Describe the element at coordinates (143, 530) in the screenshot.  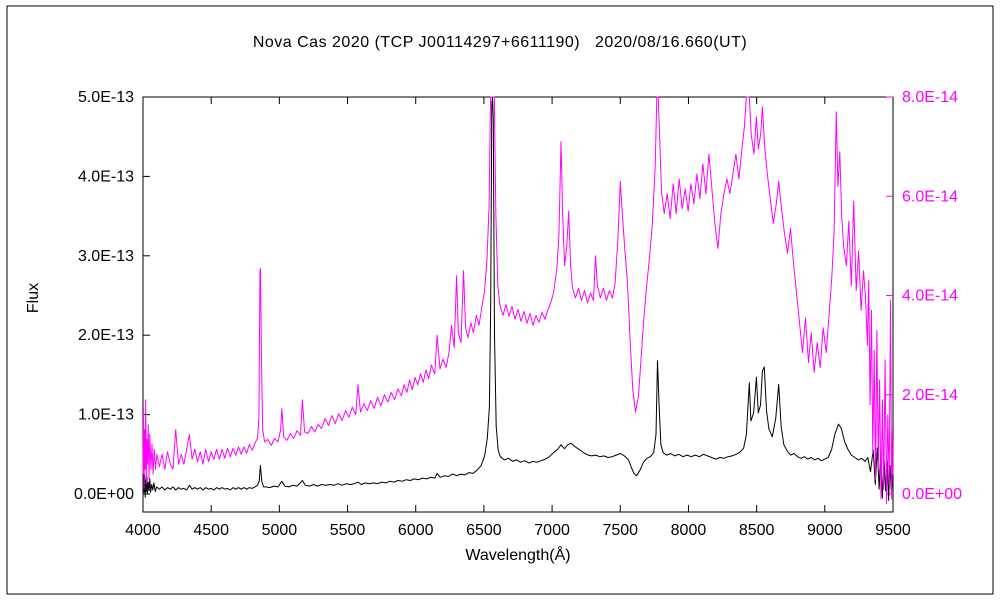
I see `x-tick-label: 4000` at that location.